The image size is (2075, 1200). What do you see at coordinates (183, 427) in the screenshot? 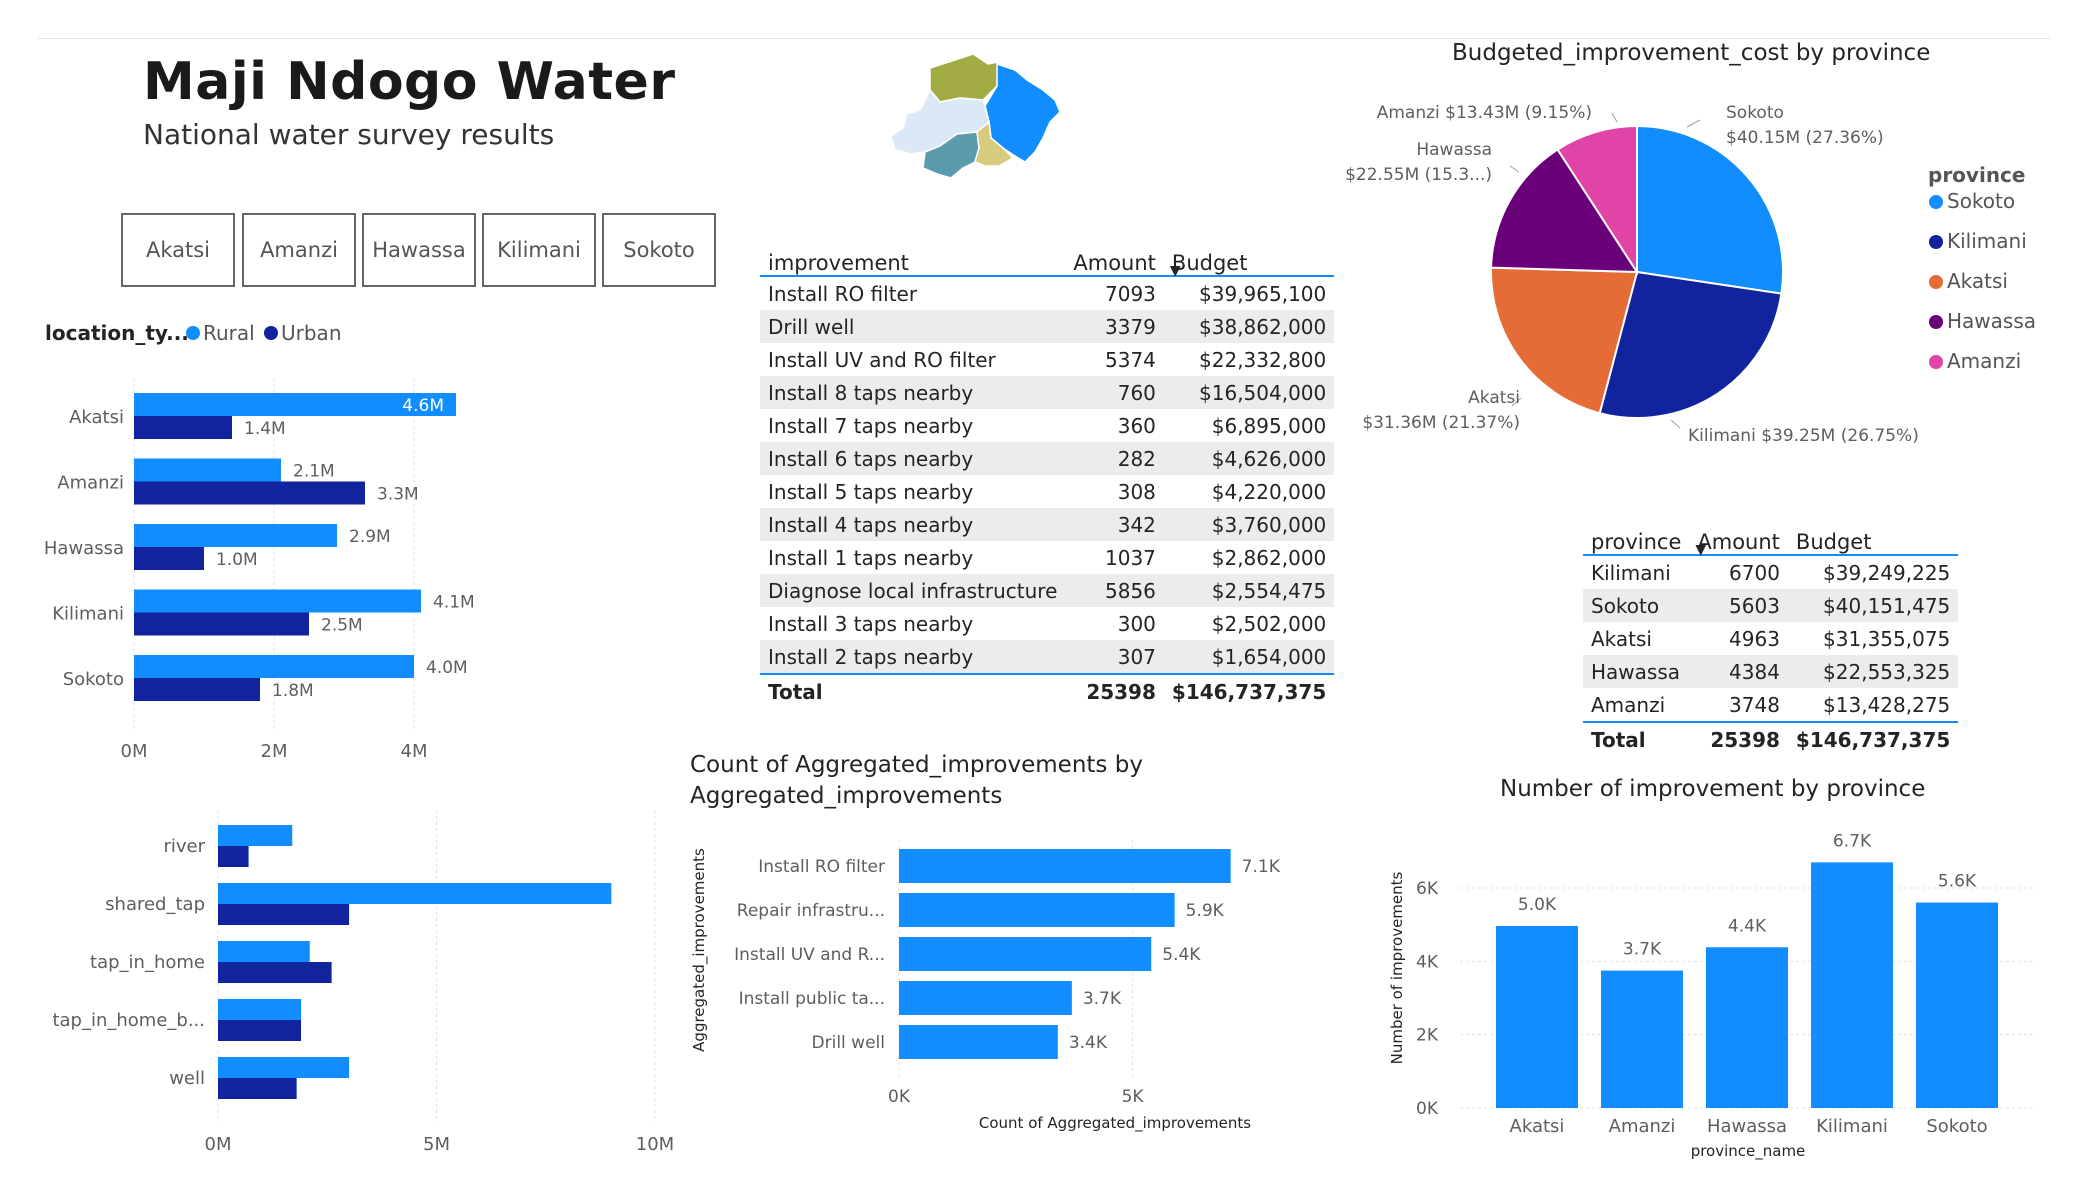
I see `bar-urban-akatsi` at bounding box center [183, 427].